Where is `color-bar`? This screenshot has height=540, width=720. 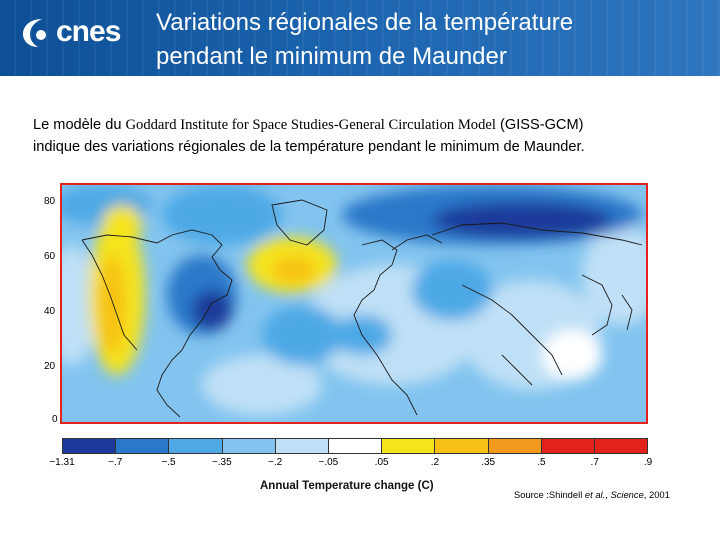
color-bar is located at coordinates (355, 446).